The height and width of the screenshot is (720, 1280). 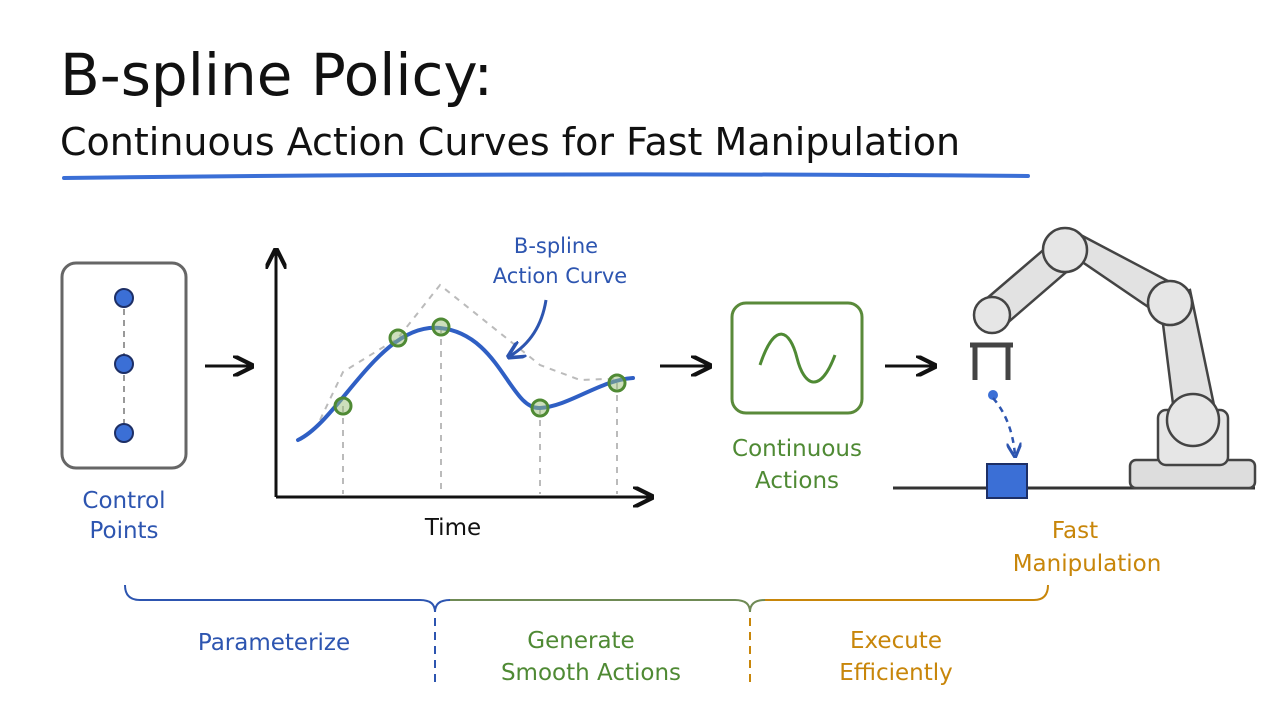 I want to click on annotation: Action Curve, so click(x=560, y=276).